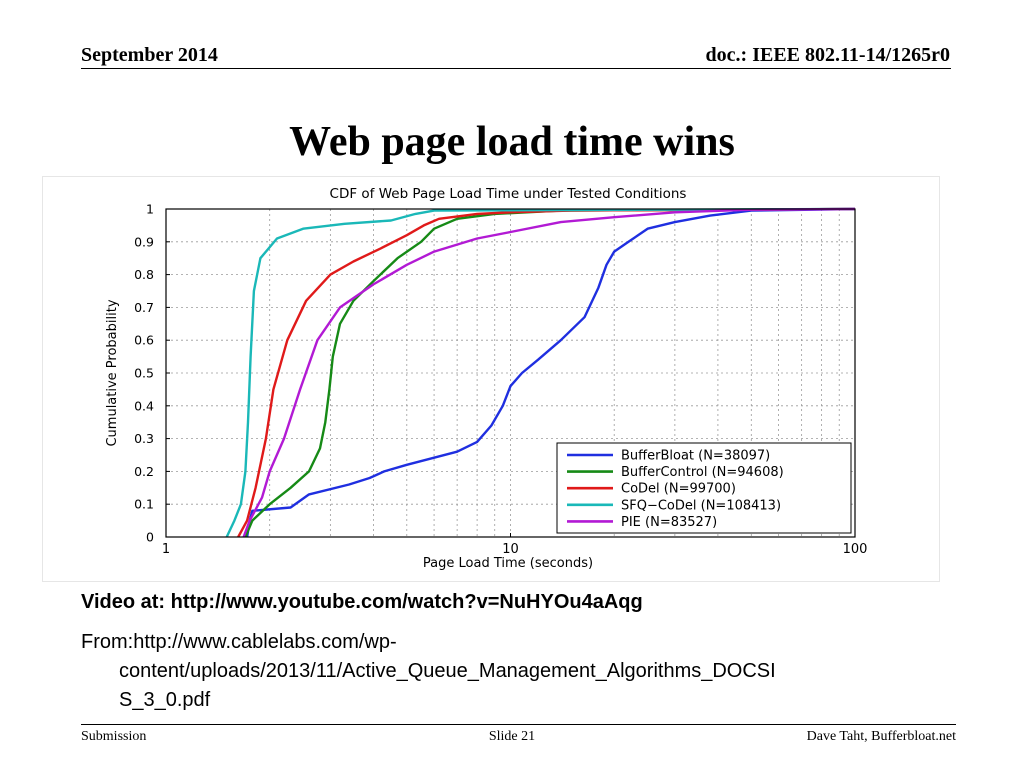 Image resolution: width=1024 pixels, height=768 pixels. I want to click on header-divider, so click(516, 68).